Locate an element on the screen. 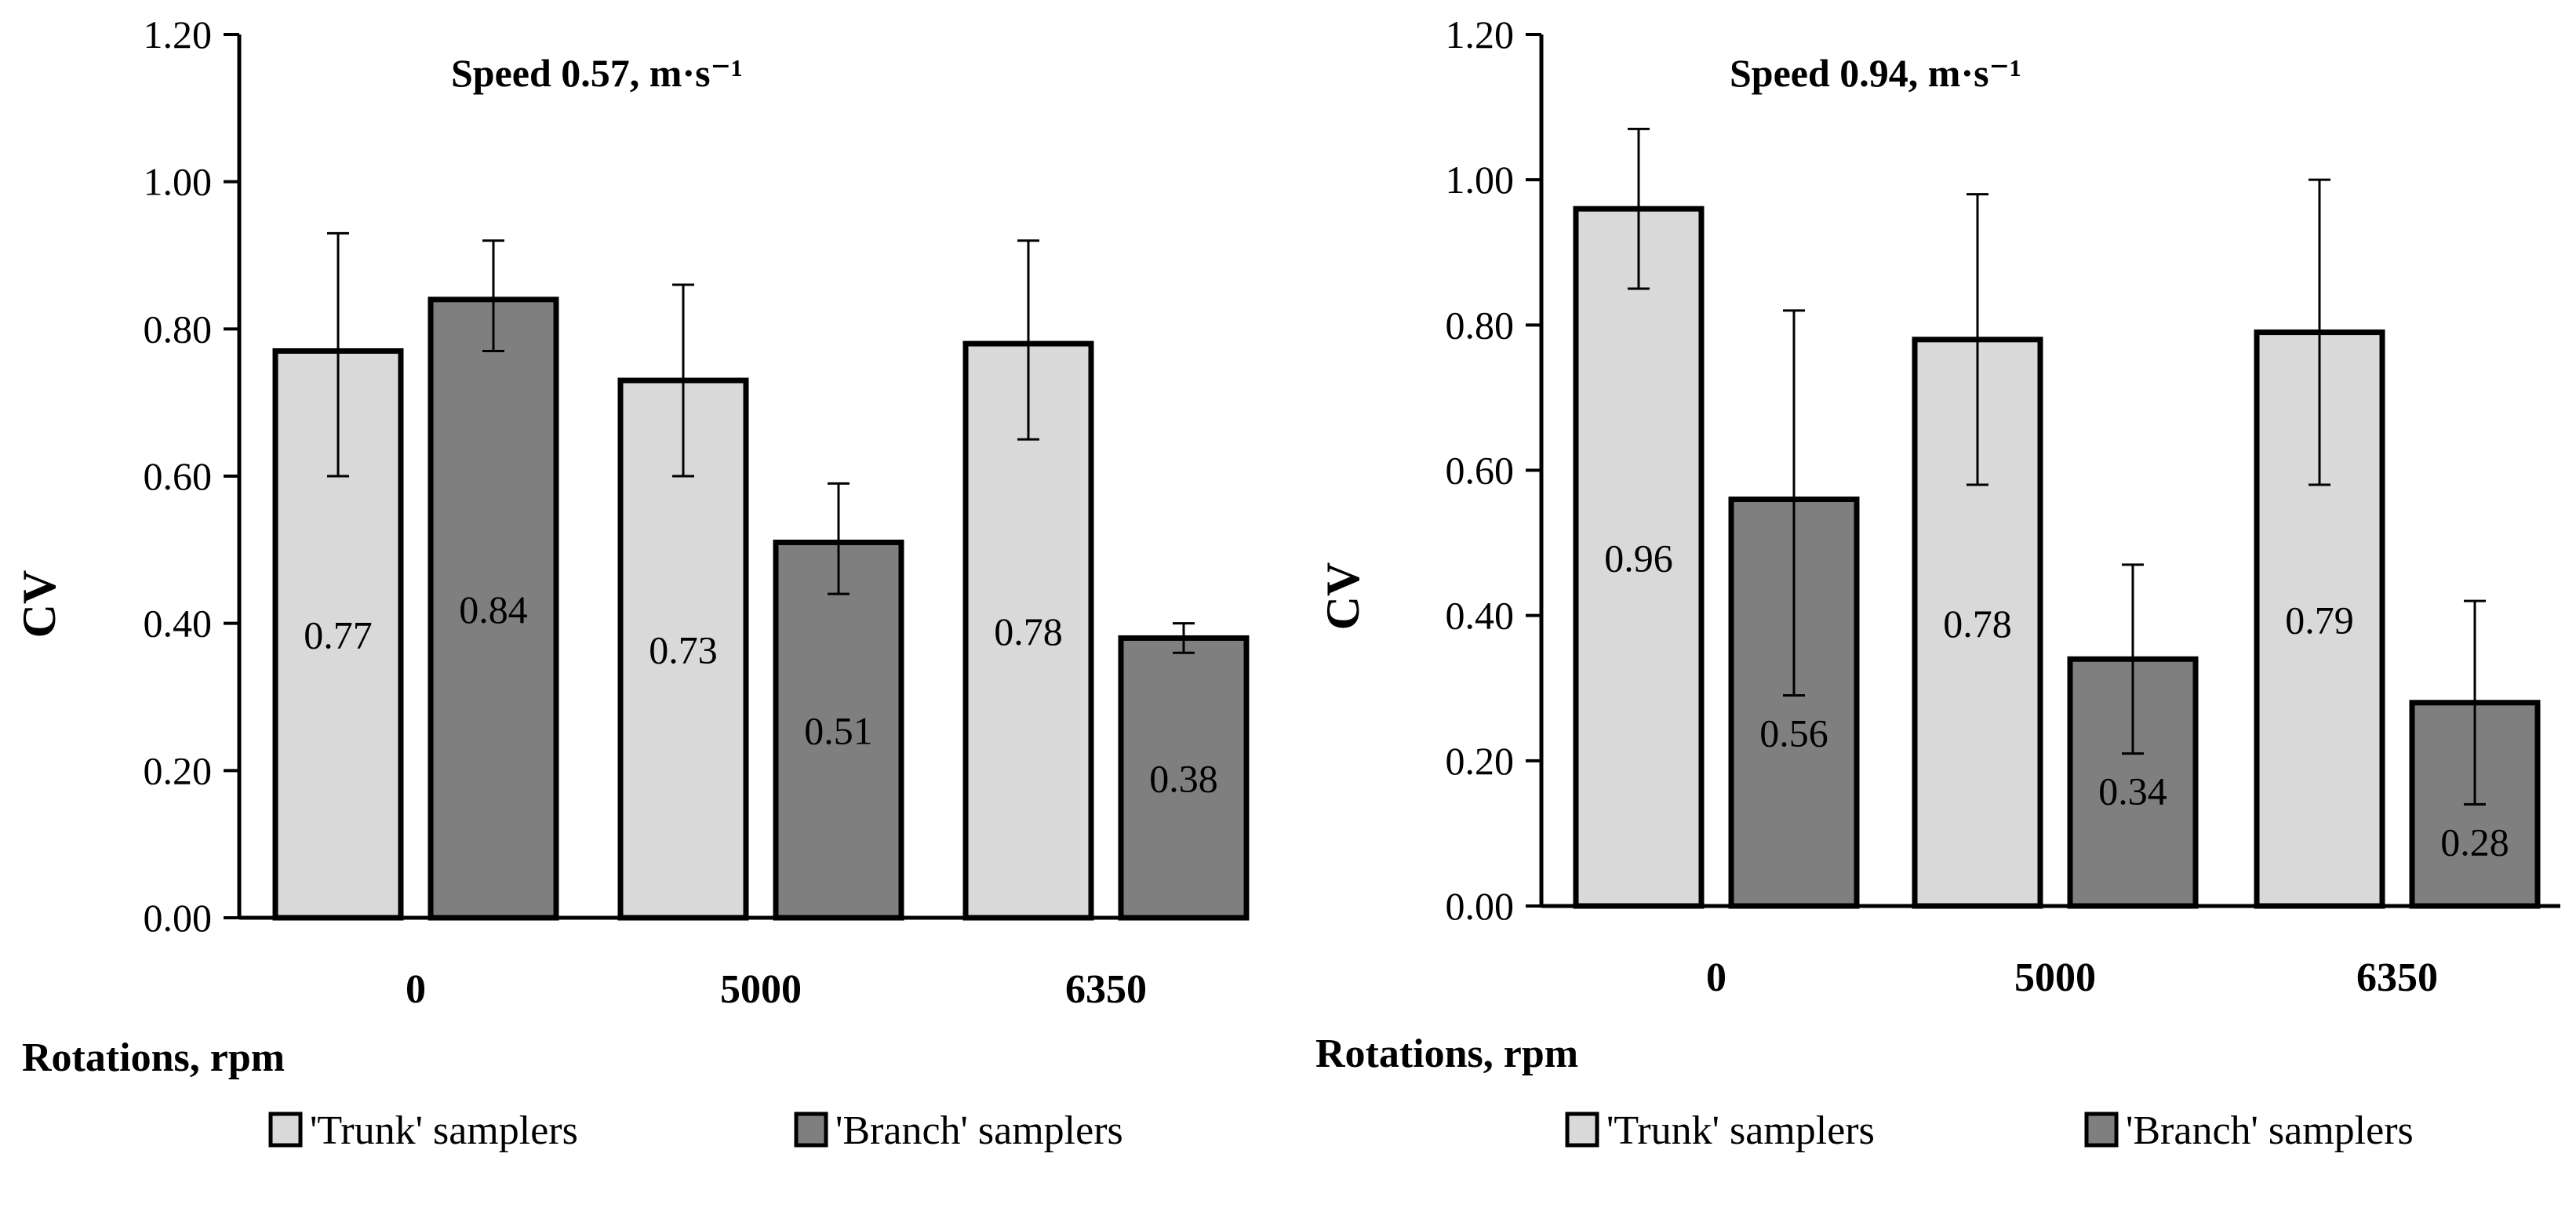  data-label: 0.77 is located at coordinates (338, 635).